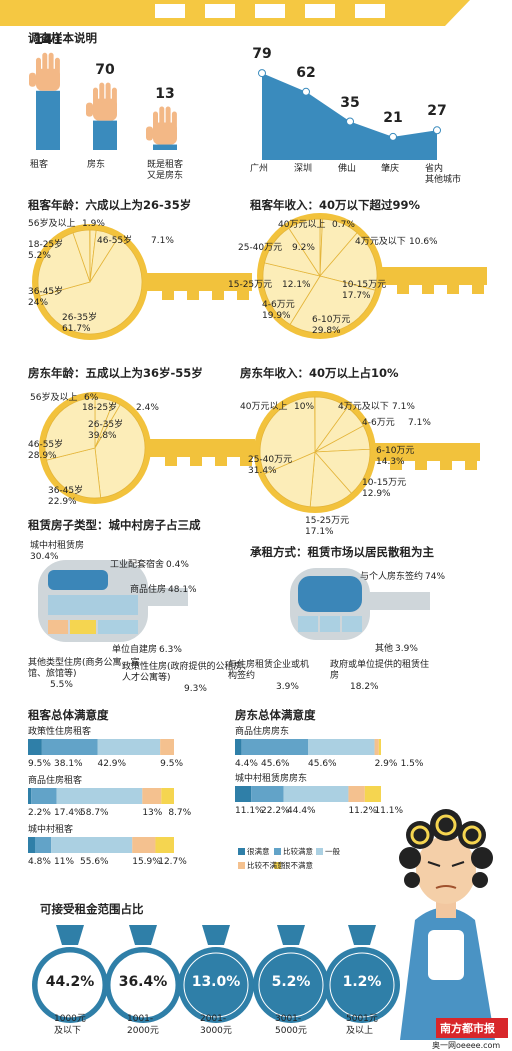 This screenshot has height=1051, width=512. What do you see at coordinates (304, 407) in the screenshot?
I see `slice-value: 10%` at bounding box center [304, 407].